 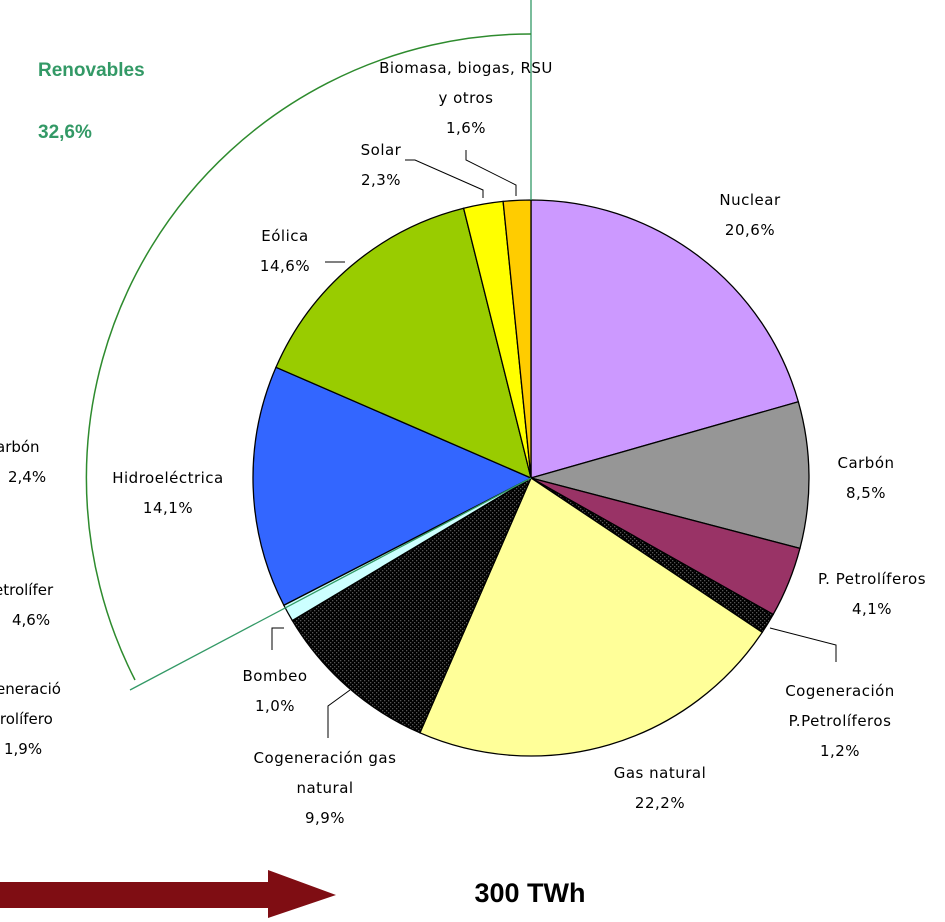 I want to click on value-label: 9,9%, so click(x=325, y=818).